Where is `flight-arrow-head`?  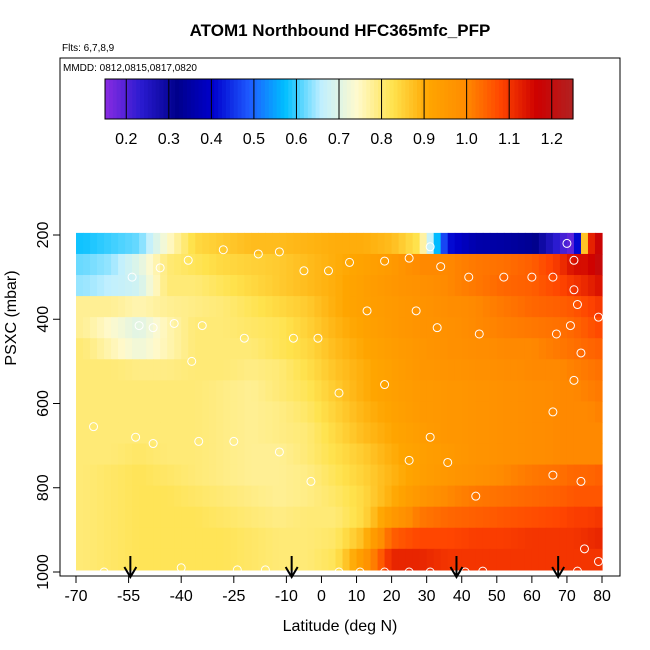
flight-arrow-head is located at coordinates (558, 572).